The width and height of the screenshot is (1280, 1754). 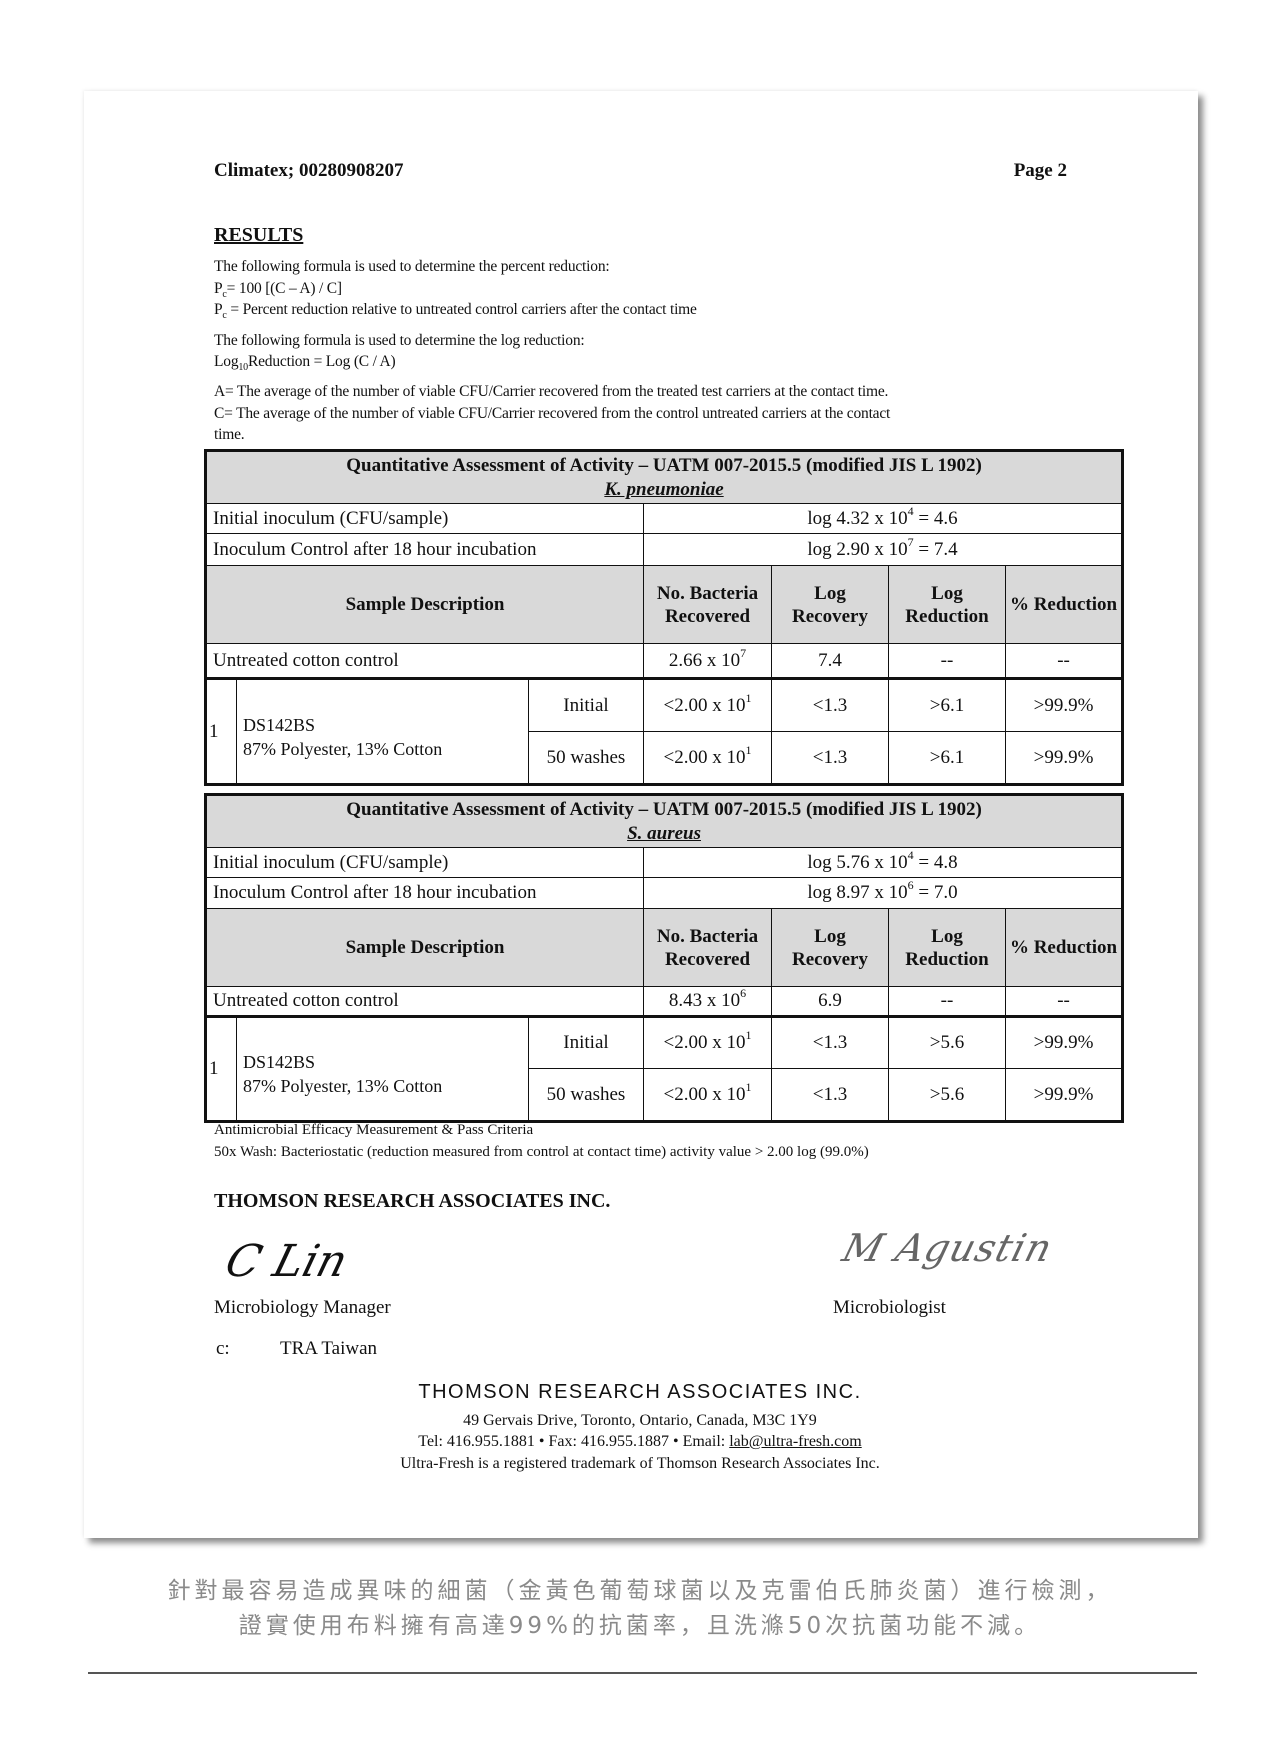 What do you see at coordinates (935, 892) in the screenshot?
I see `control-value-result: = 7.0` at bounding box center [935, 892].